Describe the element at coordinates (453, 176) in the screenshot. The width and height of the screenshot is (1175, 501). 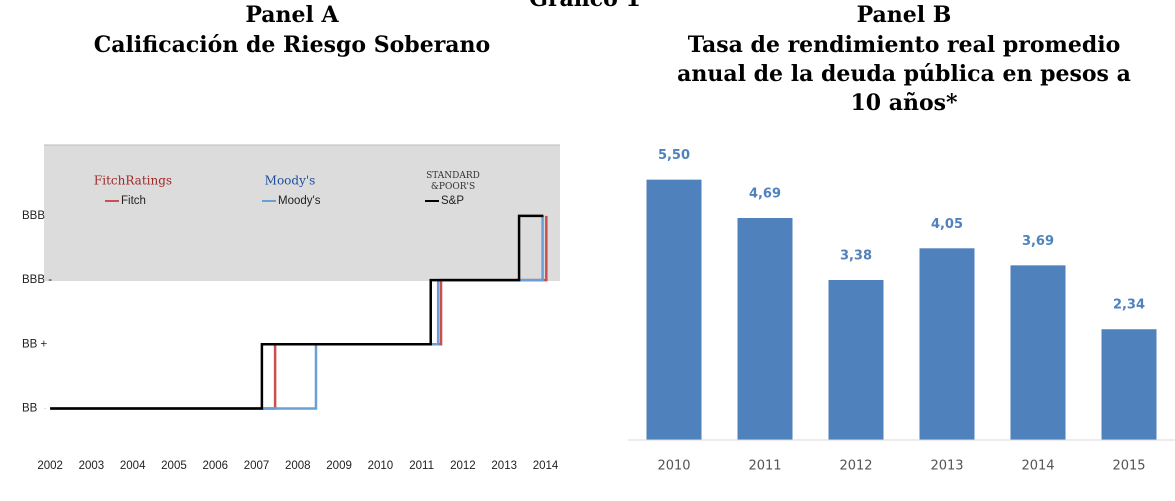
I see `legend-logo: STANDARD` at that location.